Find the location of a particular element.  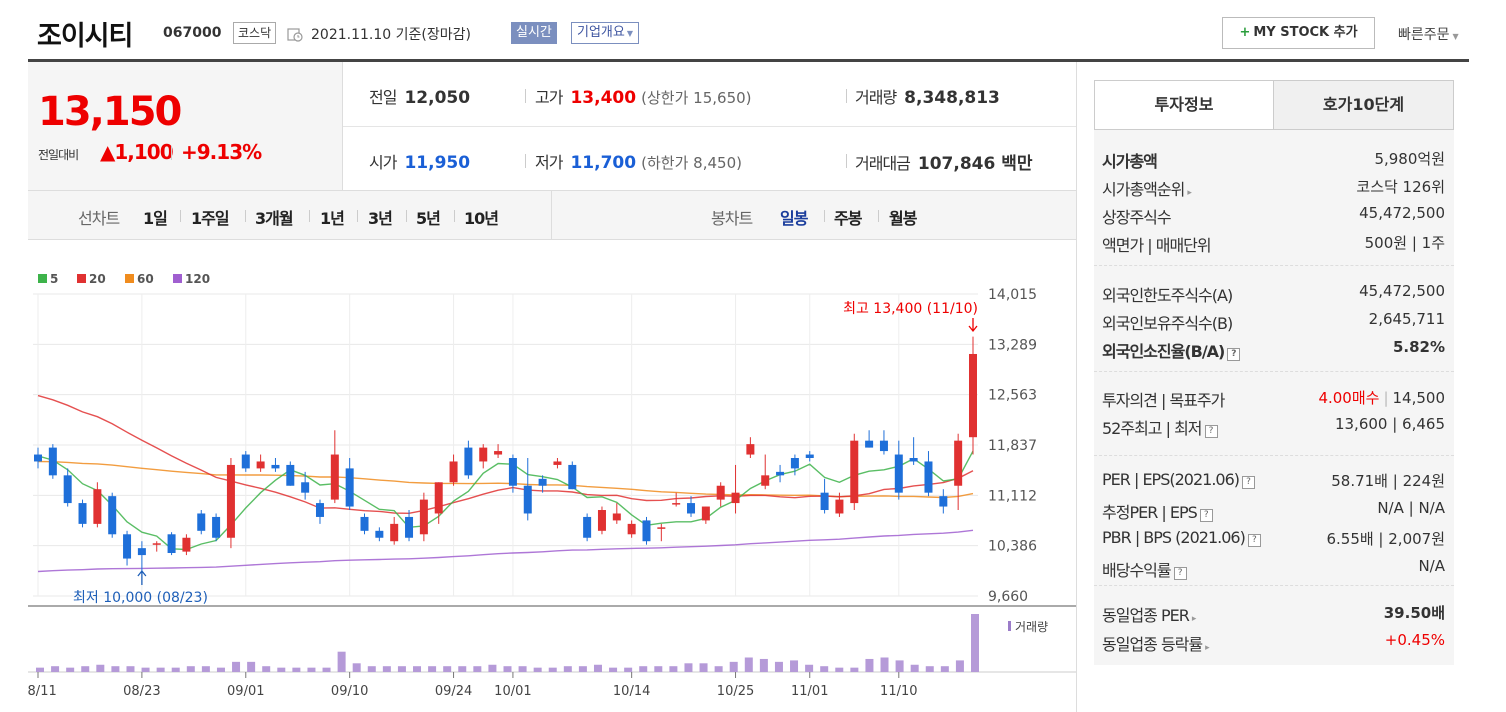

period-3m: 3개월 is located at coordinates (274, 218).